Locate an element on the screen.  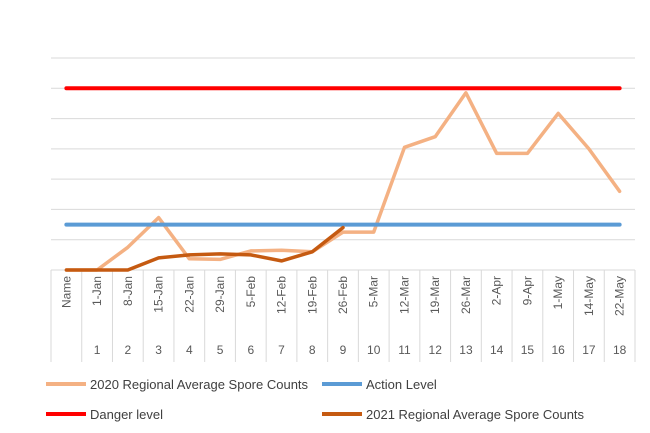
category-number-label: 4 is located at coordinates (189, 350).